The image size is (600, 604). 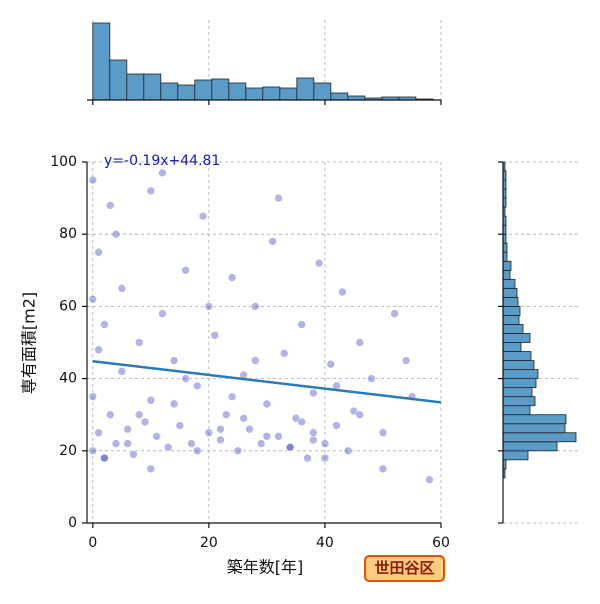 What do you see at coordinates (441, 543) in the screenshot?
I see `x-tick-label: 60` at bounding box center [441, 543].